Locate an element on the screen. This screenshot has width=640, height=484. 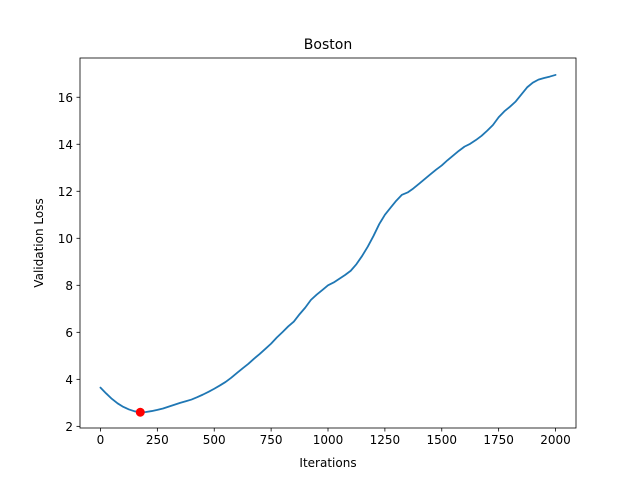
x-tick-label: 750 is located at coordinates (271, 440).